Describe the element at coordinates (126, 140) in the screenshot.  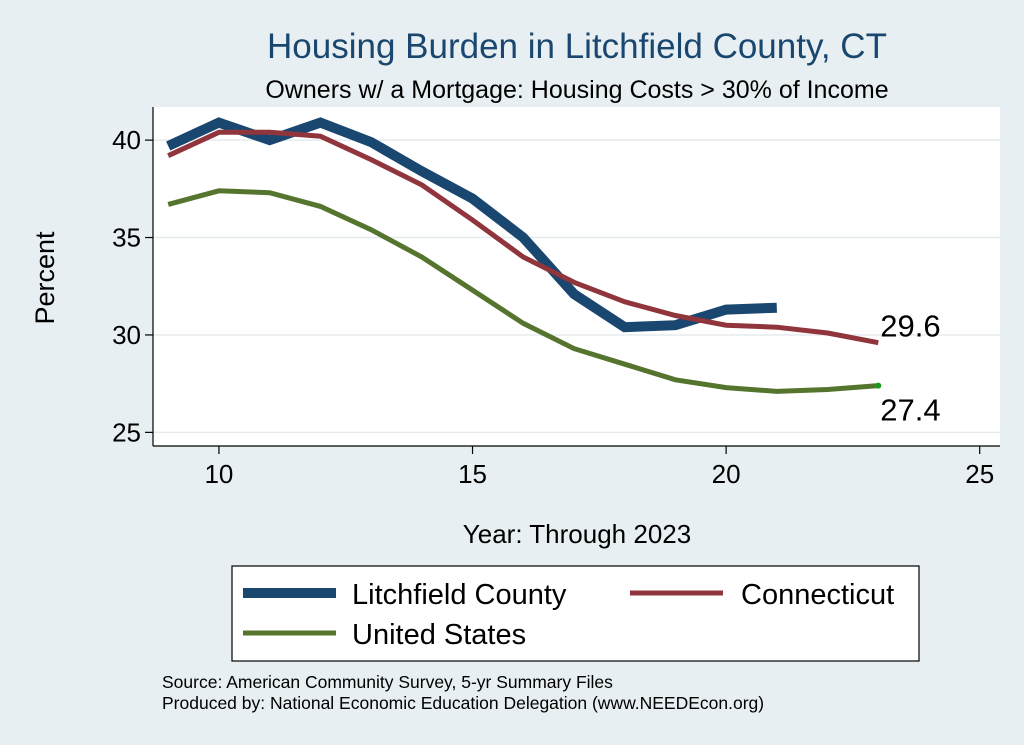
I see `y-tick-label: 40` at that location.